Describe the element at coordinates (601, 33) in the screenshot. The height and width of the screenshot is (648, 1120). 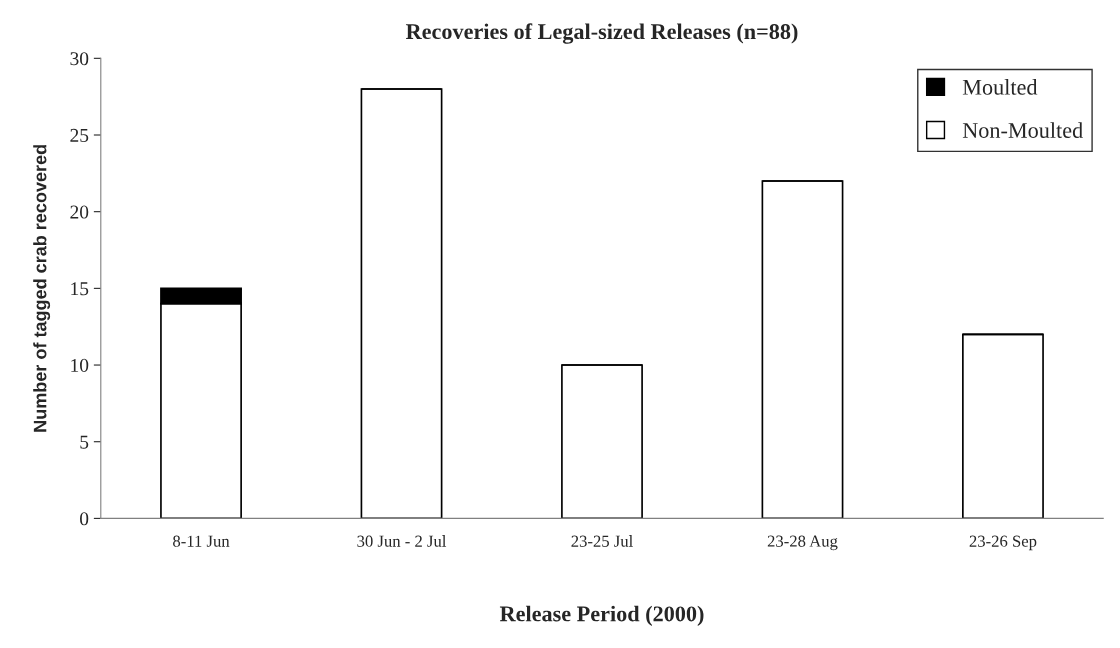
I see `chart-title: Recoveries of Legal-sized Releases (n=88)` at that location.